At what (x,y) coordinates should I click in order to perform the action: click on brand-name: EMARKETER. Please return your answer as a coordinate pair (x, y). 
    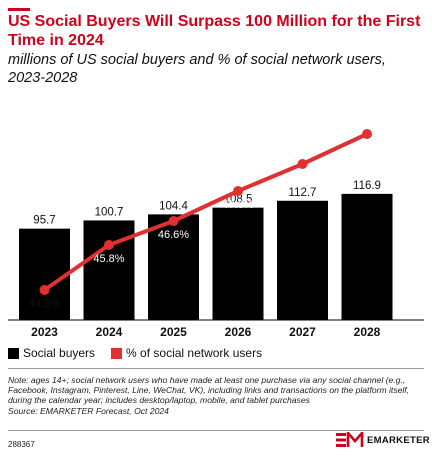
    Looking at the image, I should click on (398, 440).